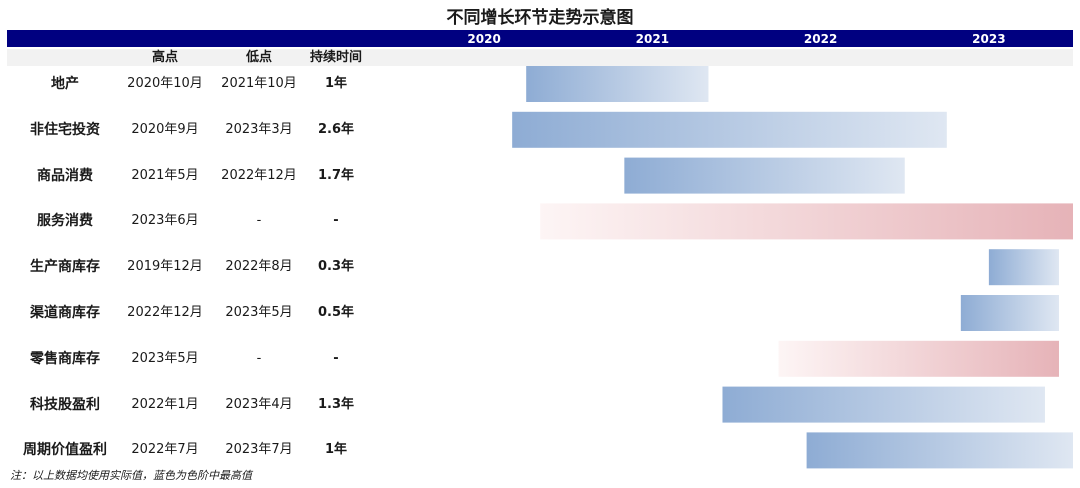 This screenshot has width=1080, height=488. What do you see at coordinates (883, 404) in the screenshot?
I see `bar-科技股盈利` at bounding box center [883, 404].